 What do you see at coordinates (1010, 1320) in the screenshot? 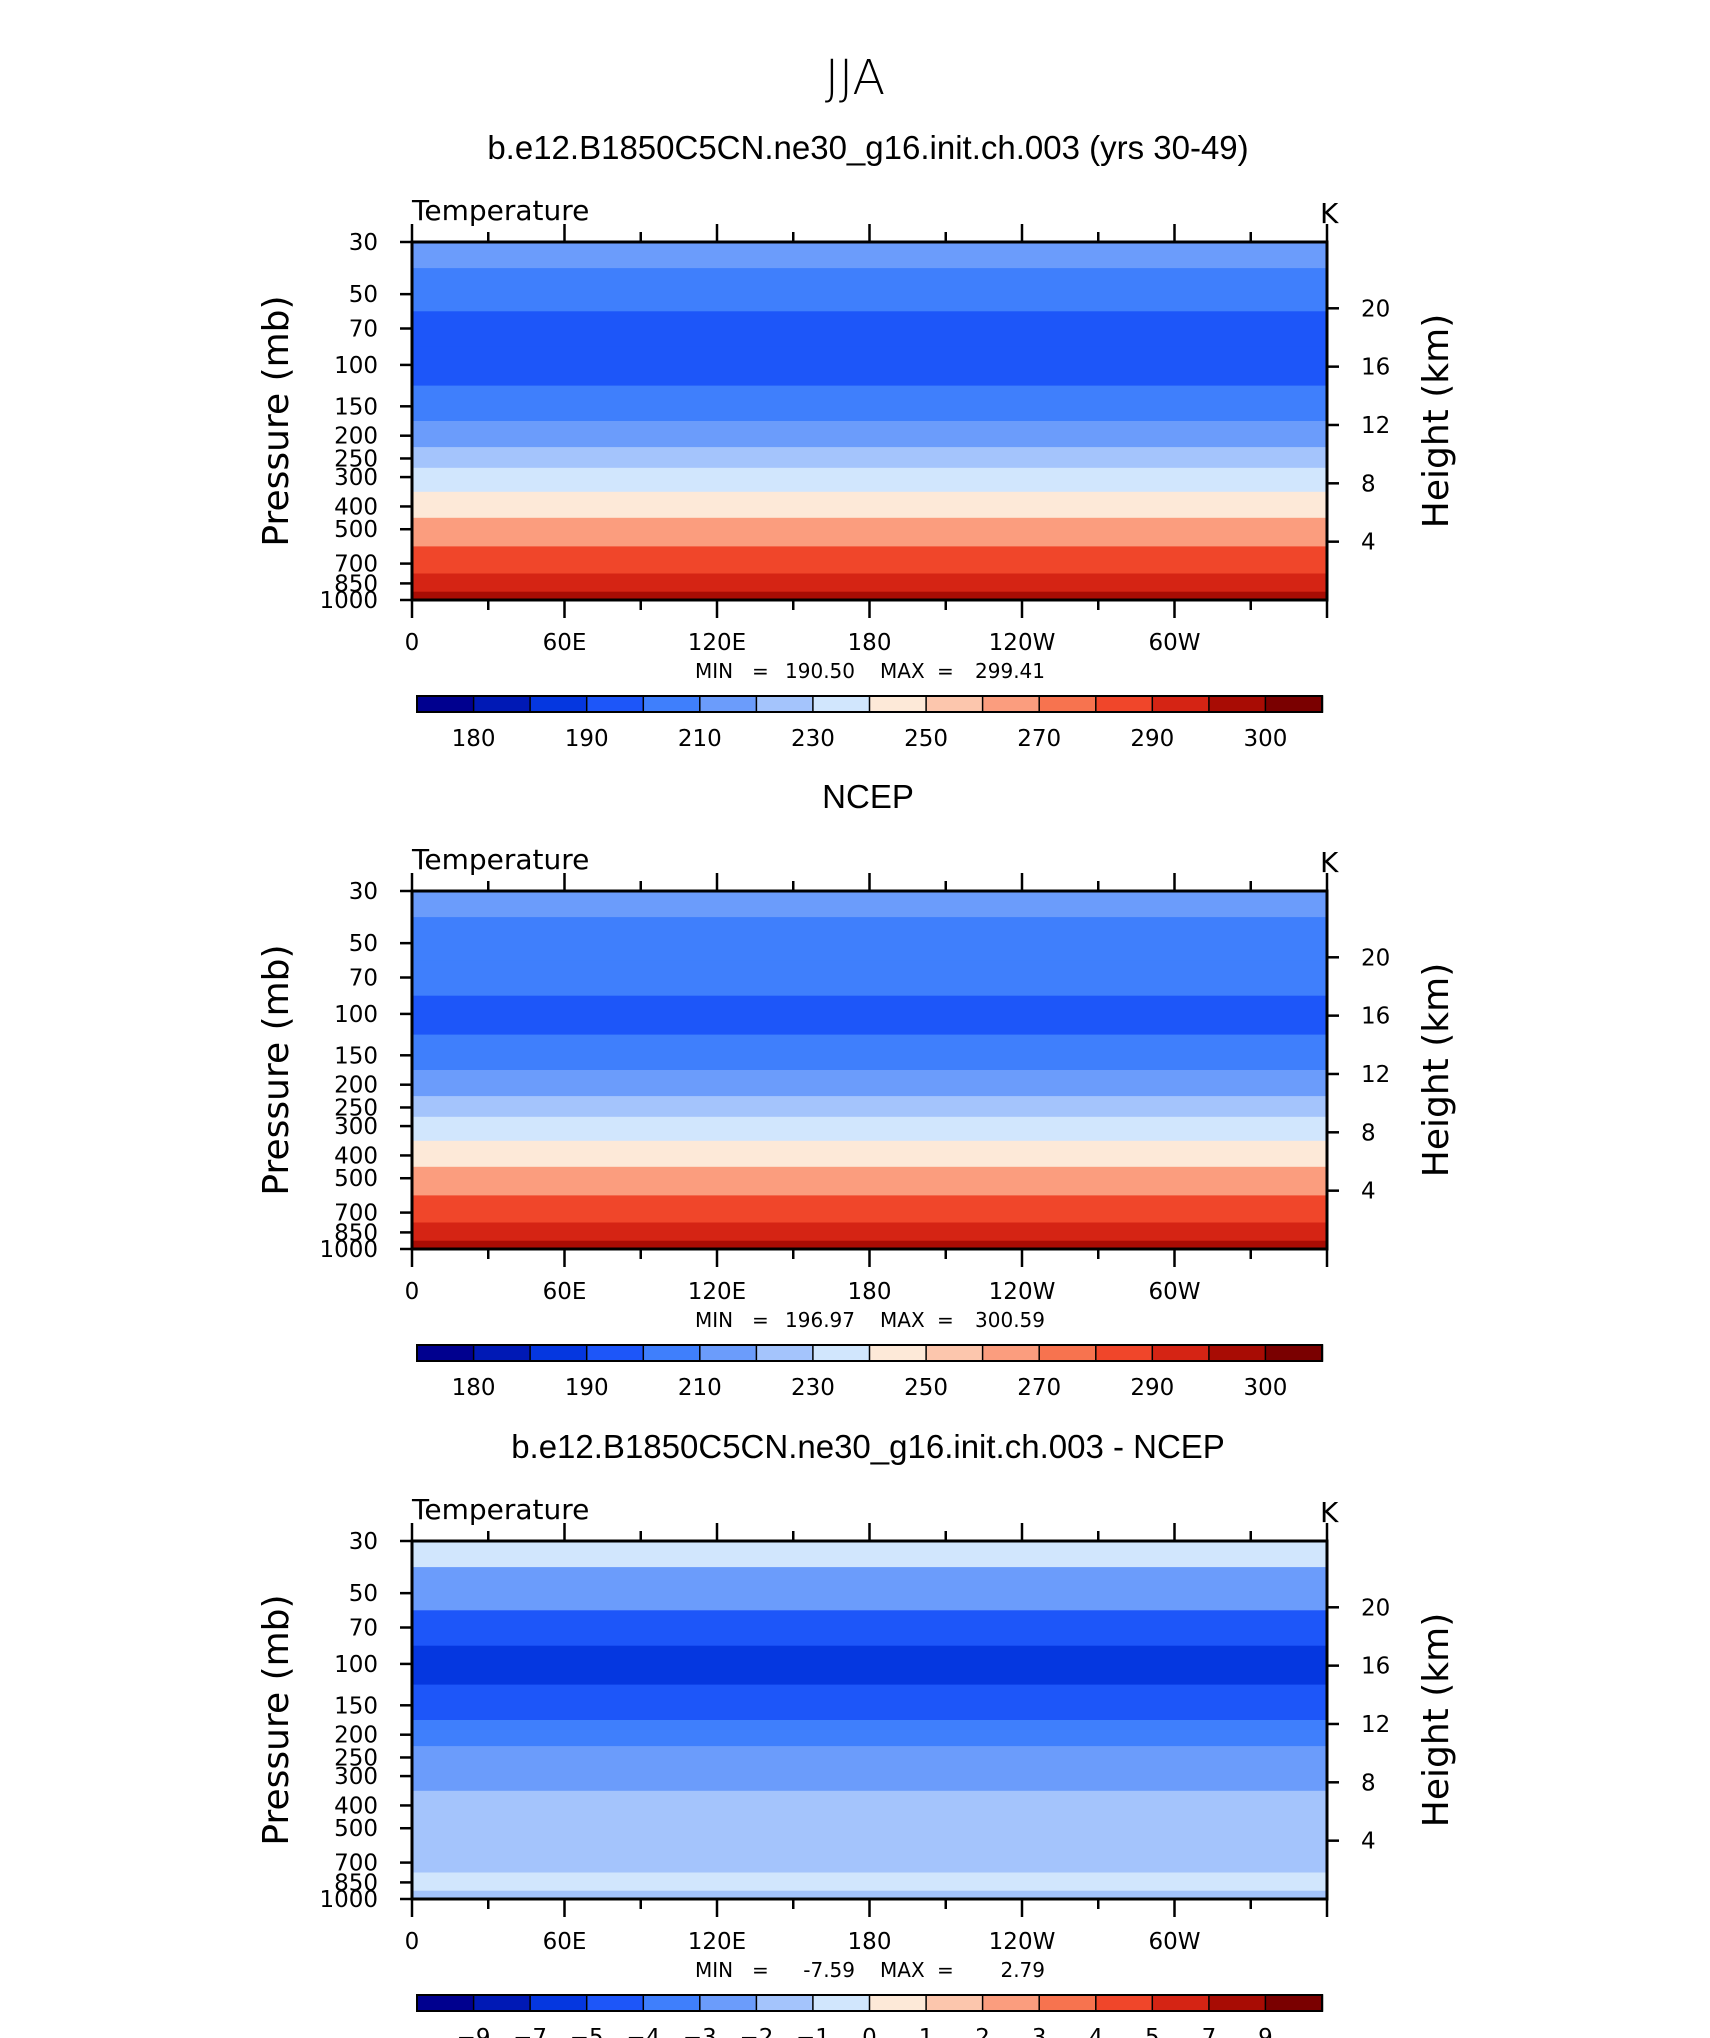
I see `stat-max-value: 300.59` at bounding box center [1010, 1320].